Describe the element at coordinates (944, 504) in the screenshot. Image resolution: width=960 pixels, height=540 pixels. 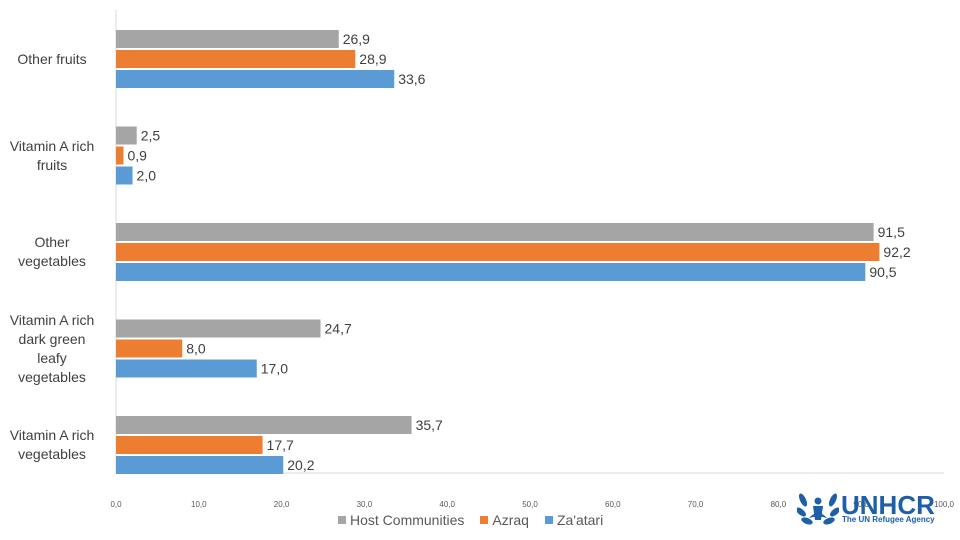
I see `x-tick-label: 100,0` at that location.